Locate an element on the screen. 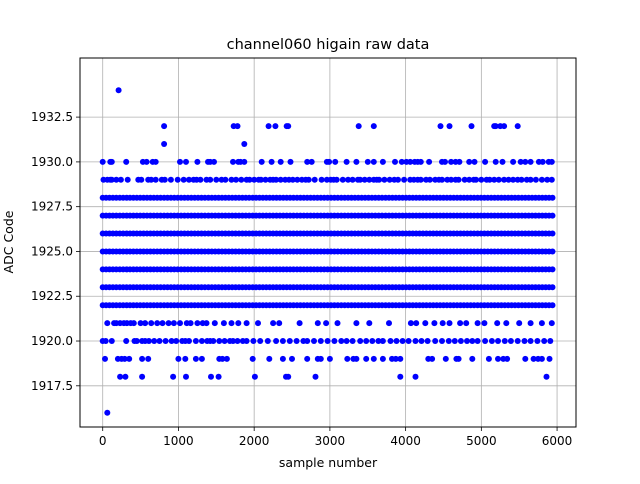 The height and width of the screenshot is (484, 640). y-tick-label: 1927.5 is located at coordinates (52, 207).